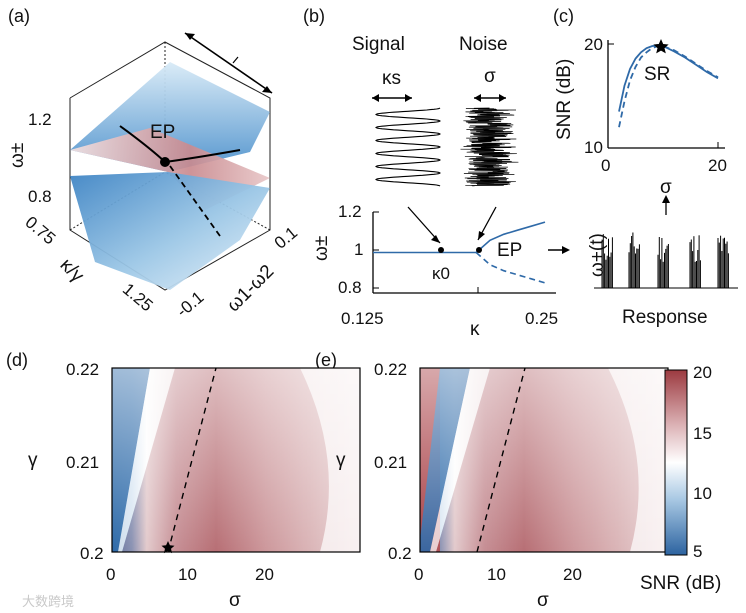  I want to click on a-ztick-2: -0.1, so click(190, 304).